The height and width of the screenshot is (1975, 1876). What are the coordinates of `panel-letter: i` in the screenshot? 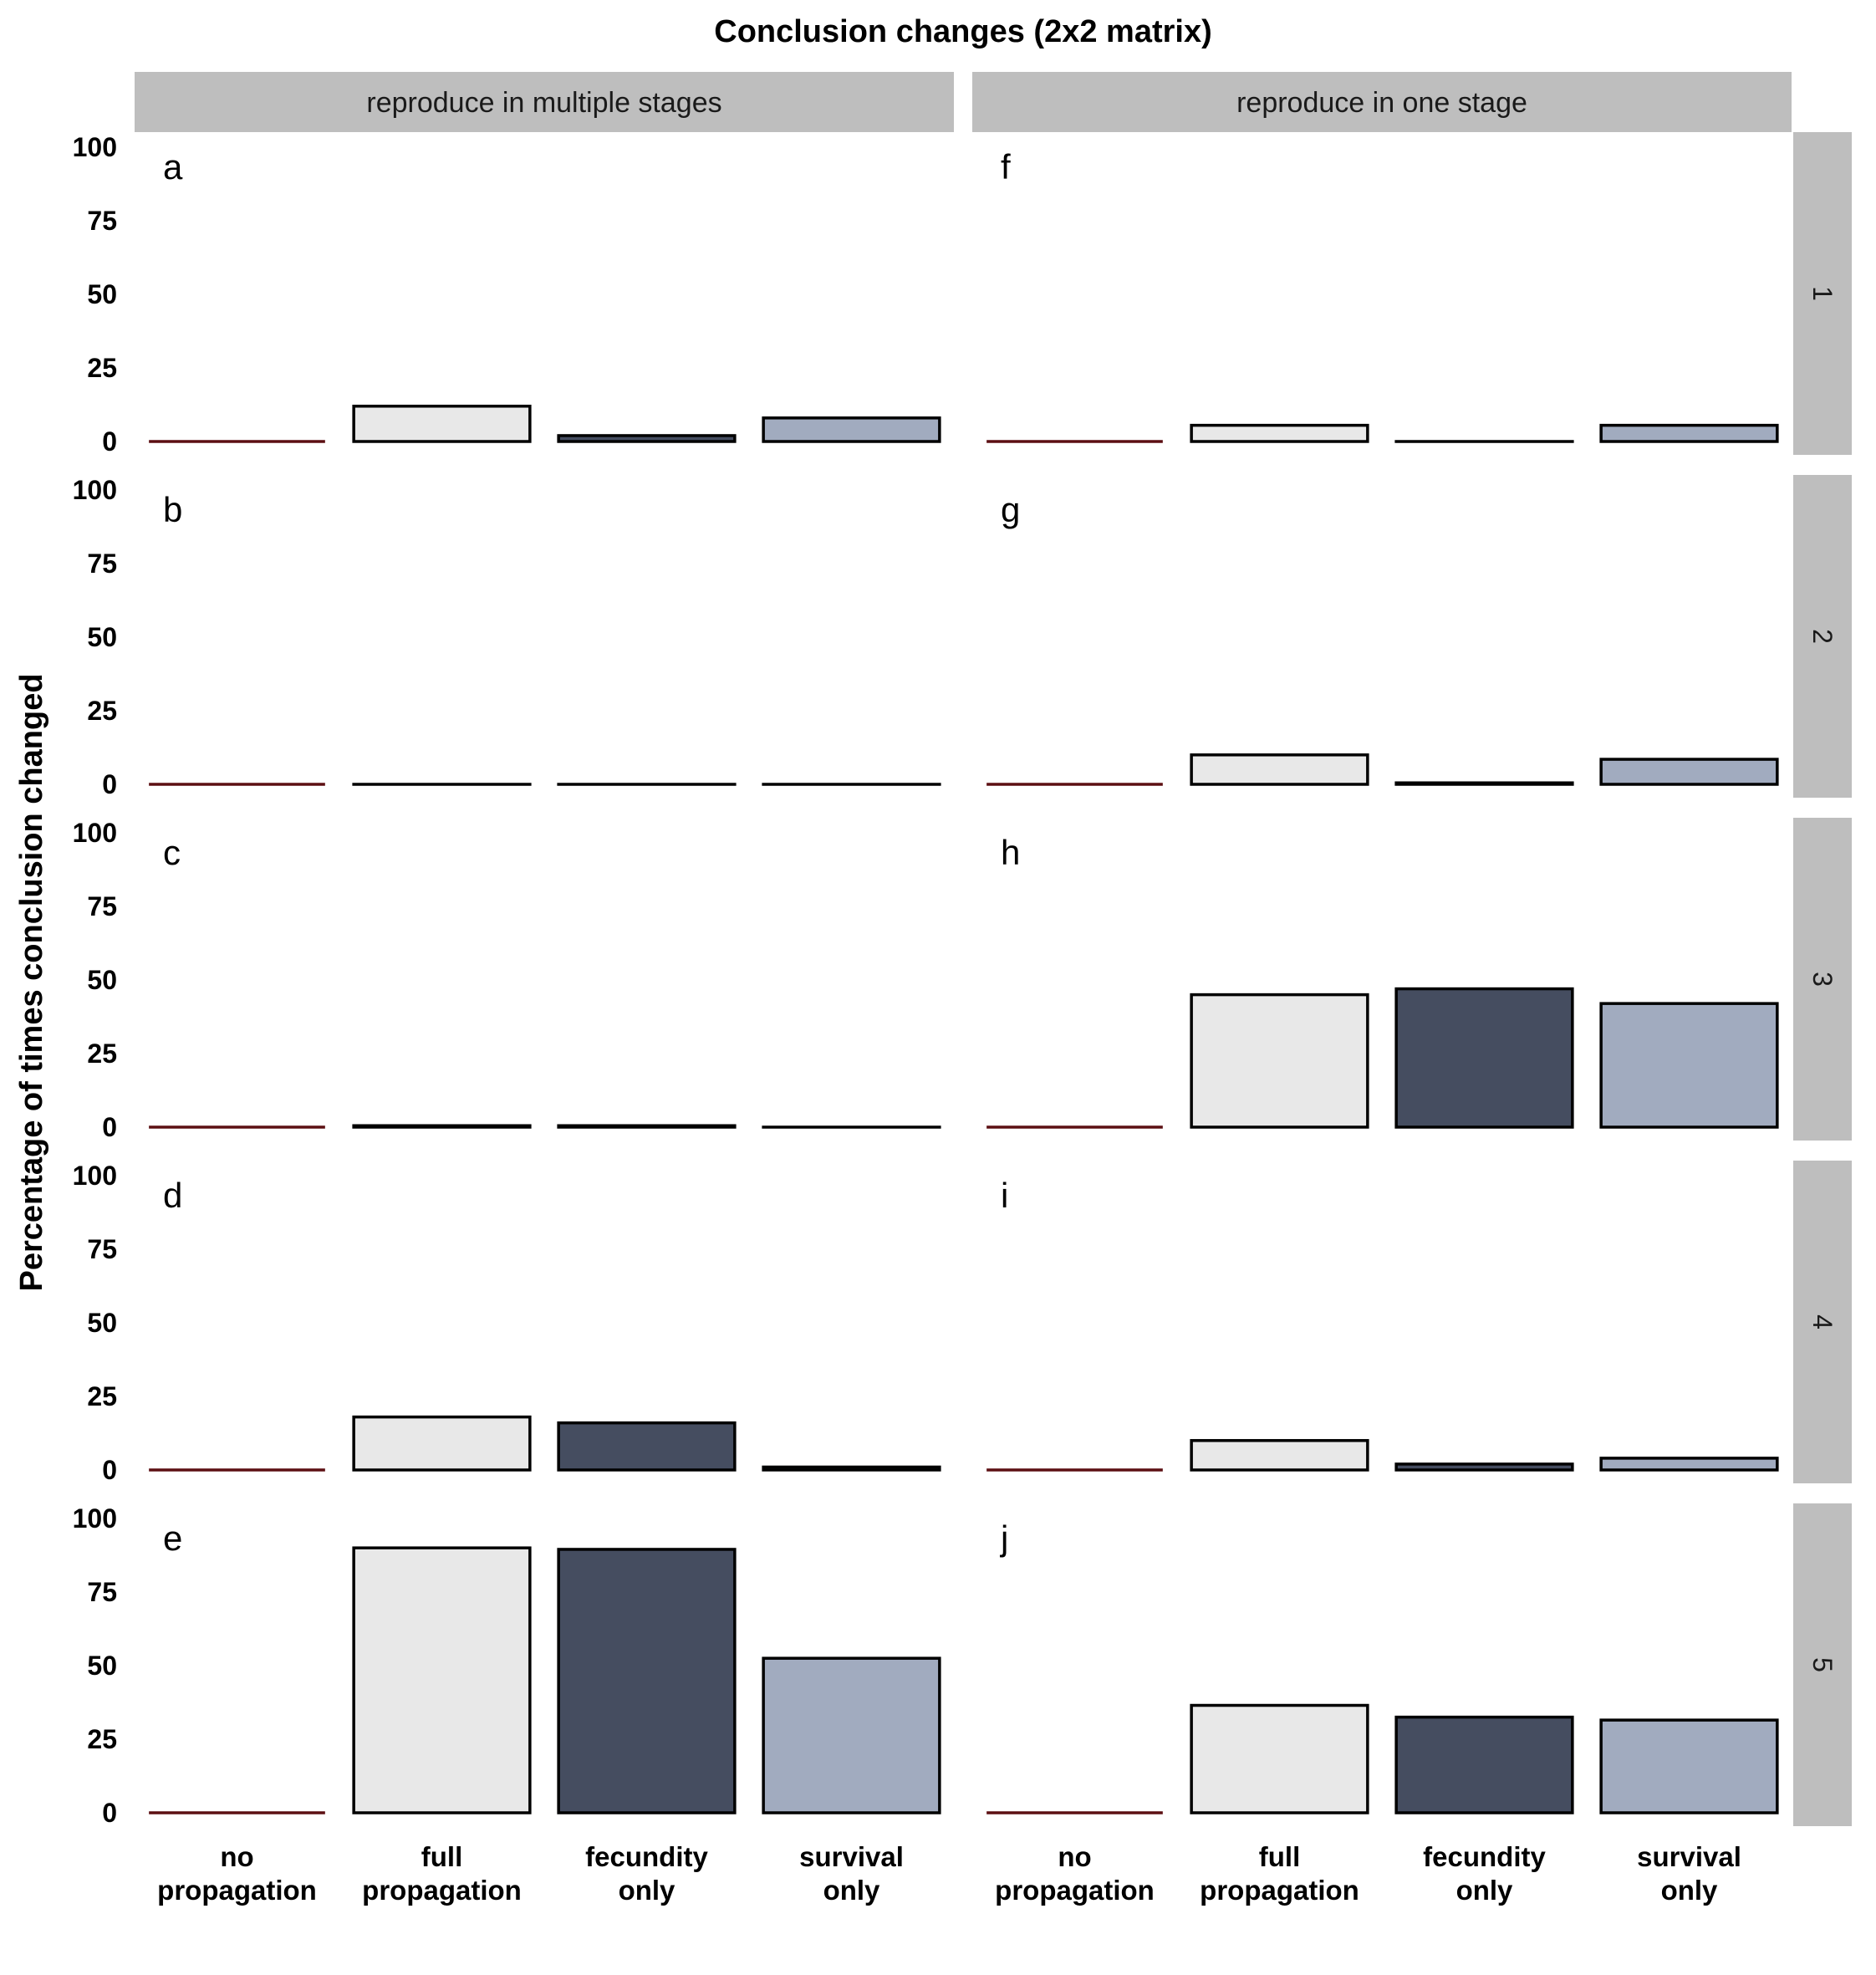 It's located at (1004, 1195).